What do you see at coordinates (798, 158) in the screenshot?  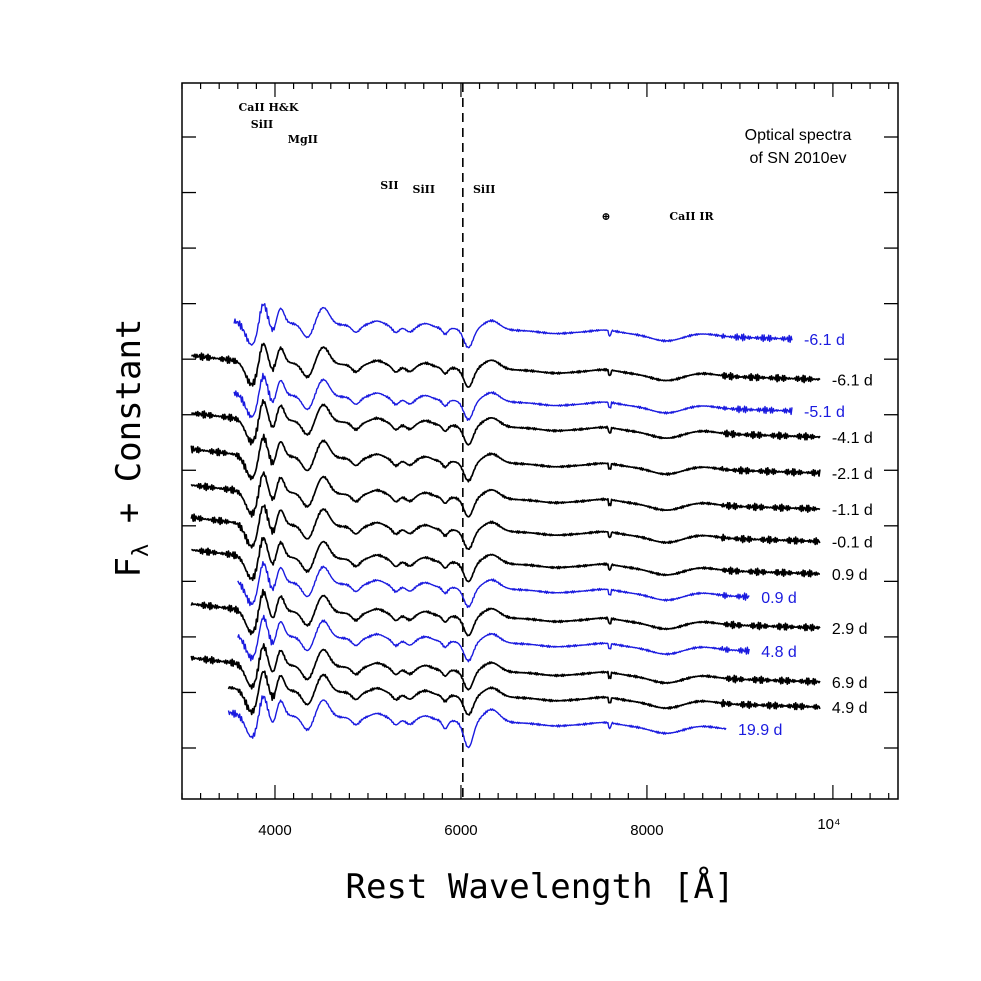 I see `annotation-line-2: of SN 2010ev` at bounding box center [798, 158].